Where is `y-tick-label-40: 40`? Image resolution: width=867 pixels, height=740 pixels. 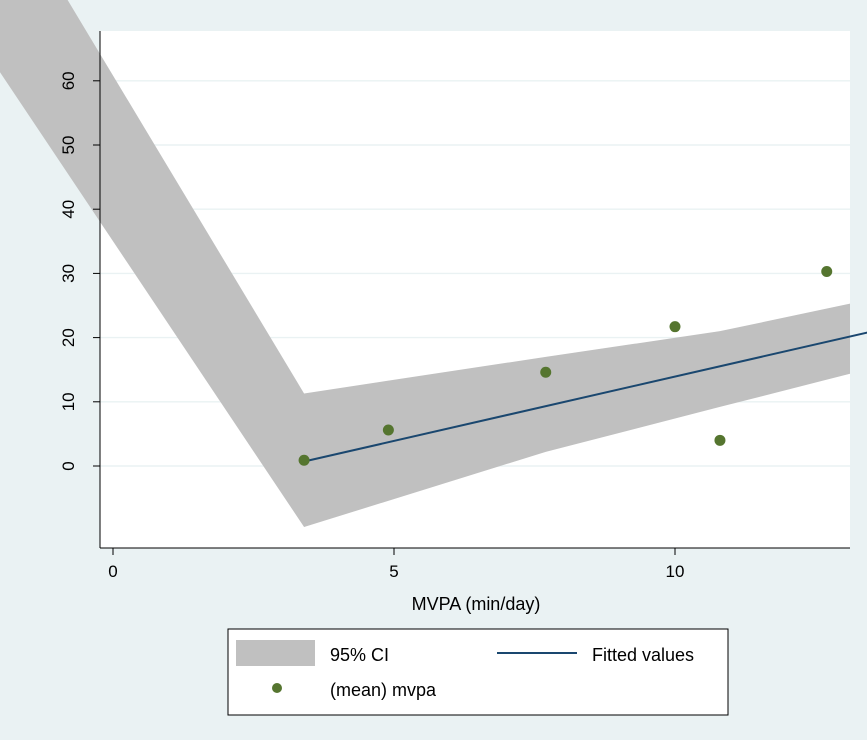 y-tick-label-40: 40 is located at coordinates (68, 209).